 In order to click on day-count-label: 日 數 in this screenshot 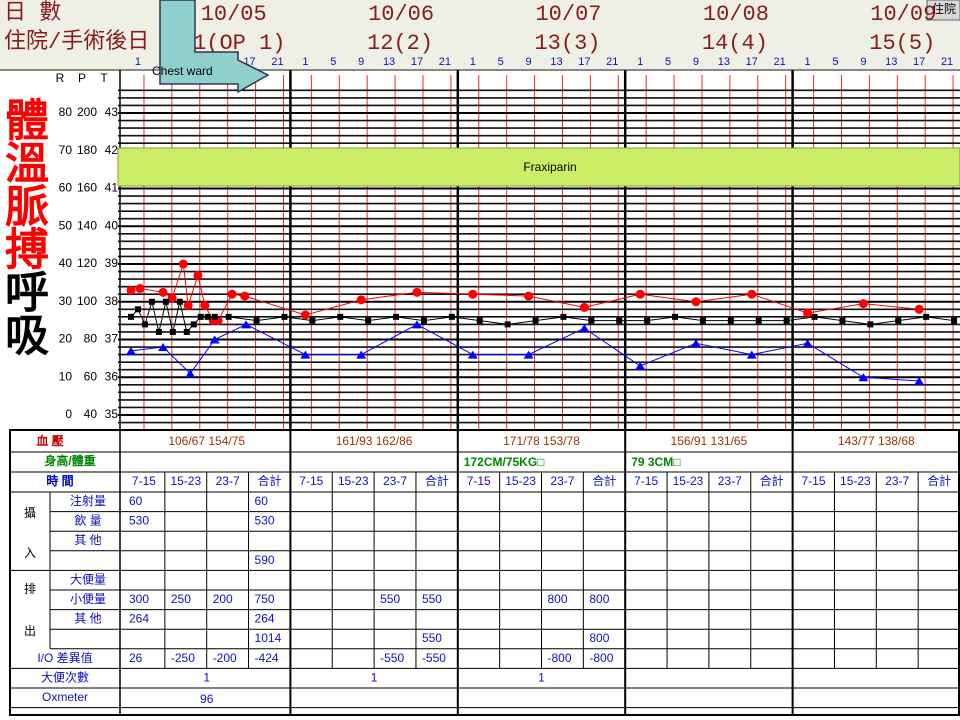, I will do `click(32, 13)`.